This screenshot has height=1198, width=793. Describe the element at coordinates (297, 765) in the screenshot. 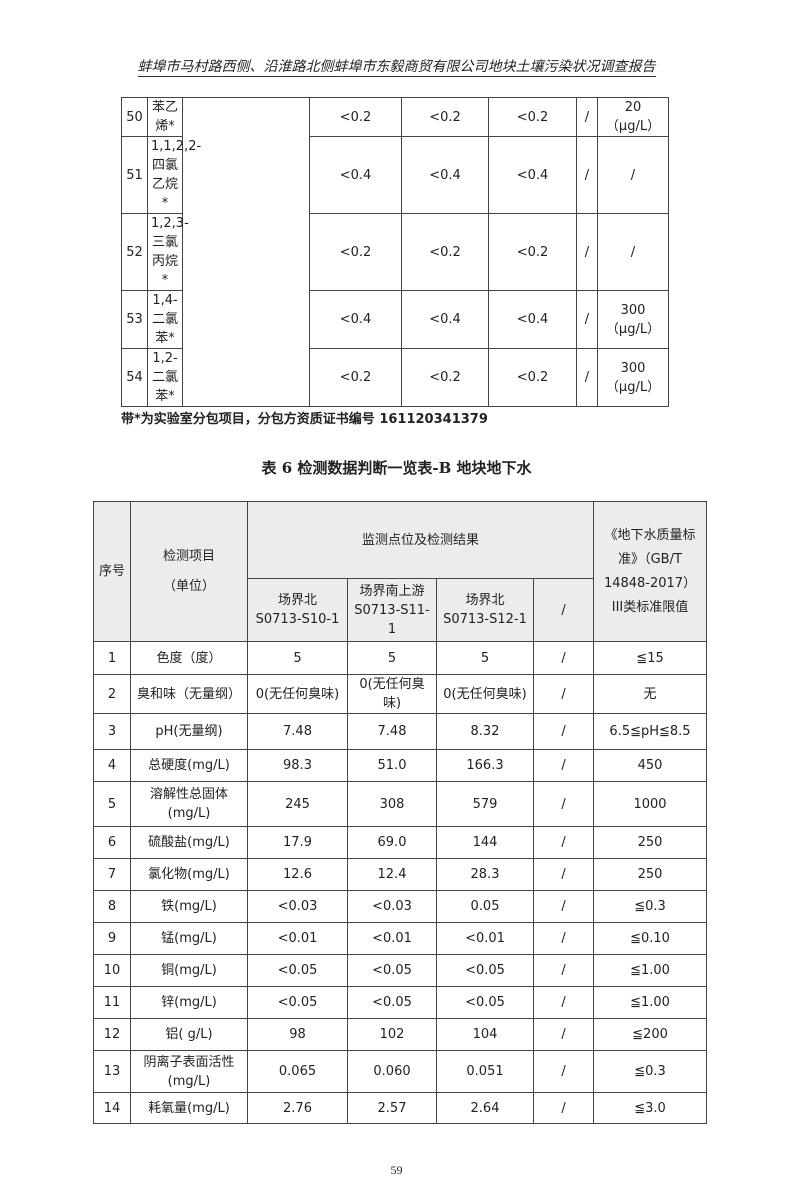

I see `cell-v1: 98.3` at that location.